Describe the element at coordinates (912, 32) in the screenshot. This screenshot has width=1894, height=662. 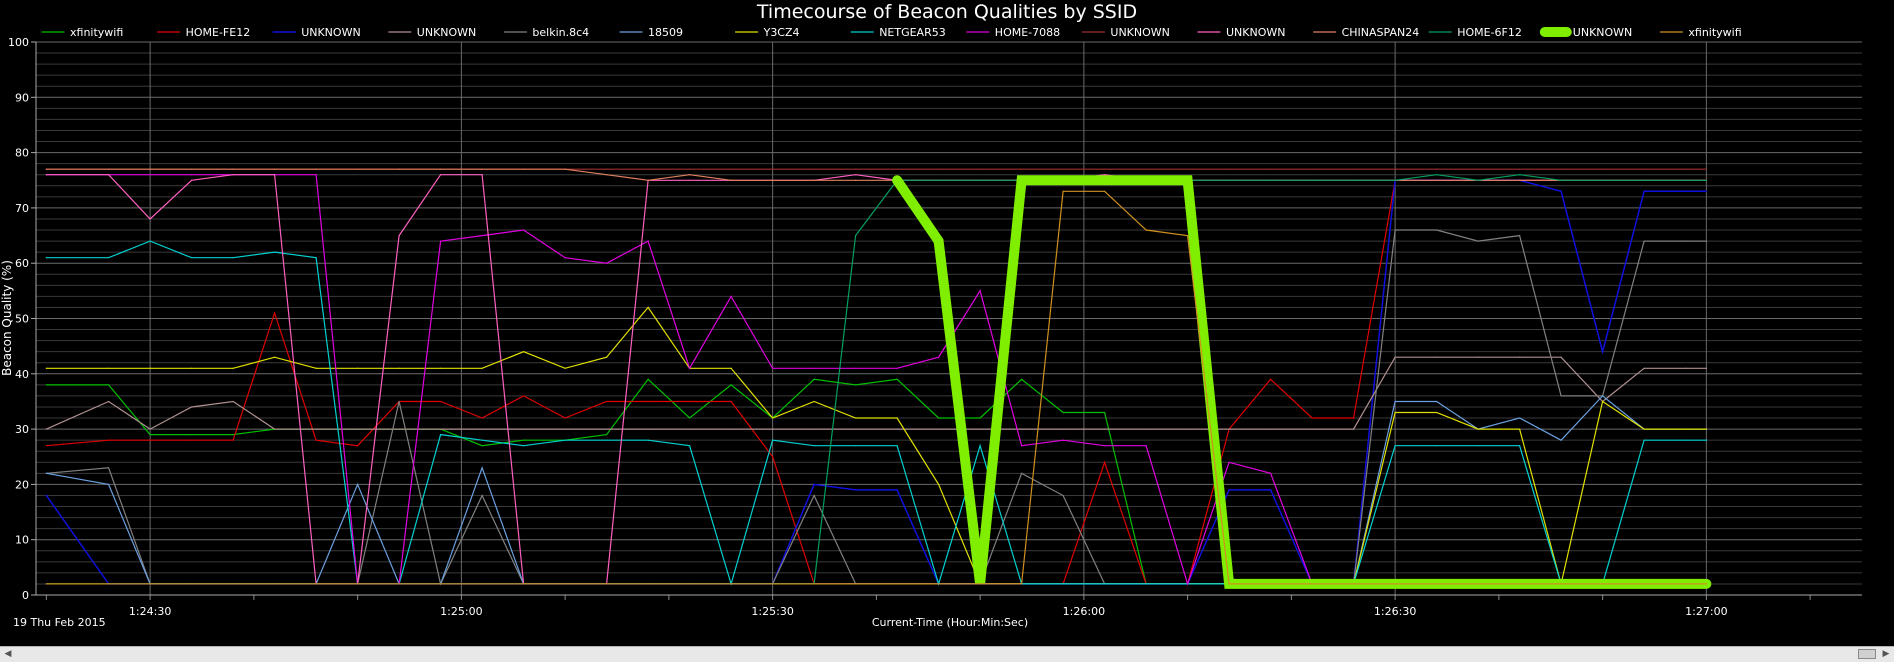
I see `legend-label: NETGEAR53` at that location.